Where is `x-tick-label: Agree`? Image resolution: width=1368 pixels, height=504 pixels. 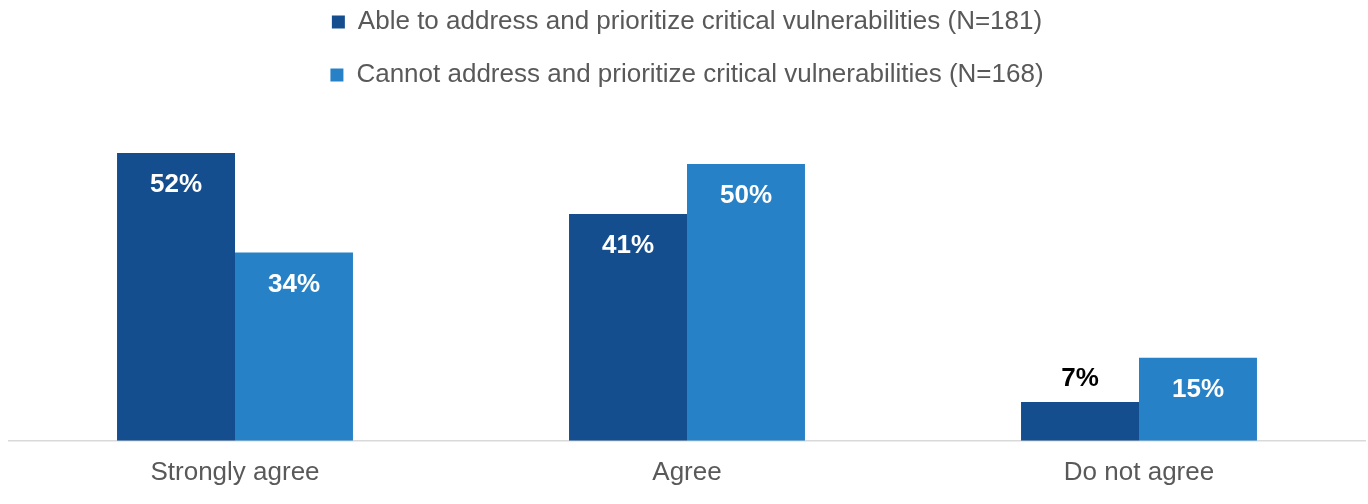 x-tick-label: Agree is located at coordinates (687, 470).